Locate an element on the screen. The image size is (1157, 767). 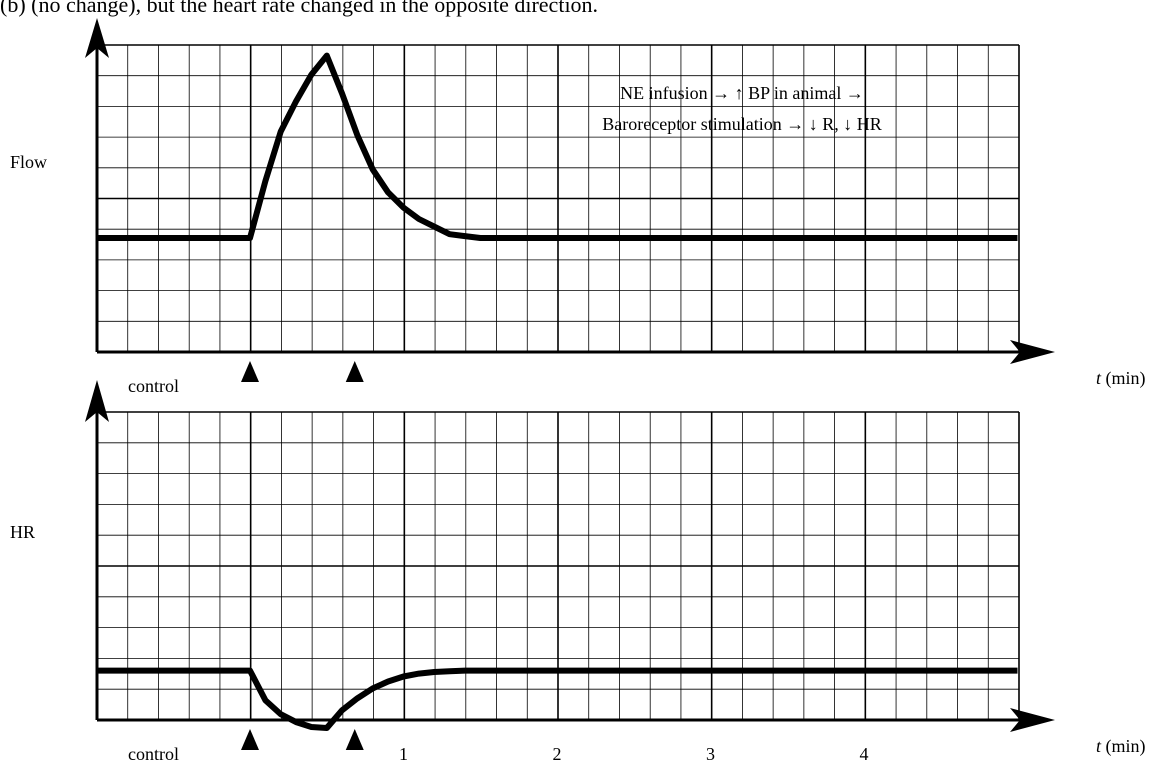
hr-x-axis-var: t is located at coordinates (1099, 746).